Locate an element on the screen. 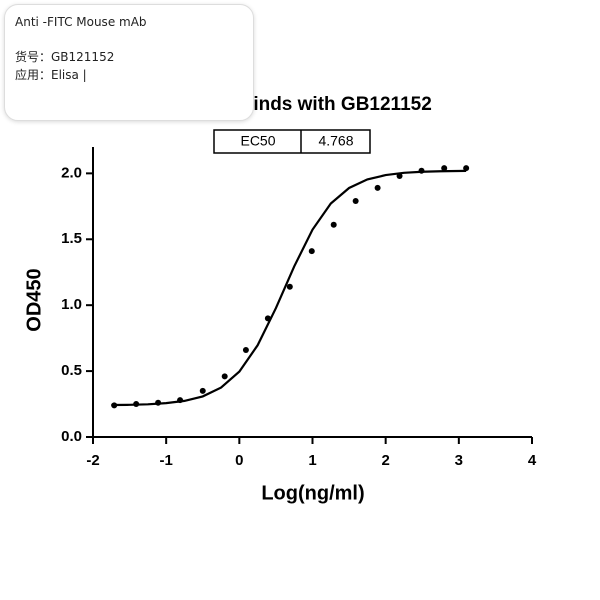 The height and width of the screenshot is (600, 600). x-tick-label: 4 is located at coordinates (532, 460).